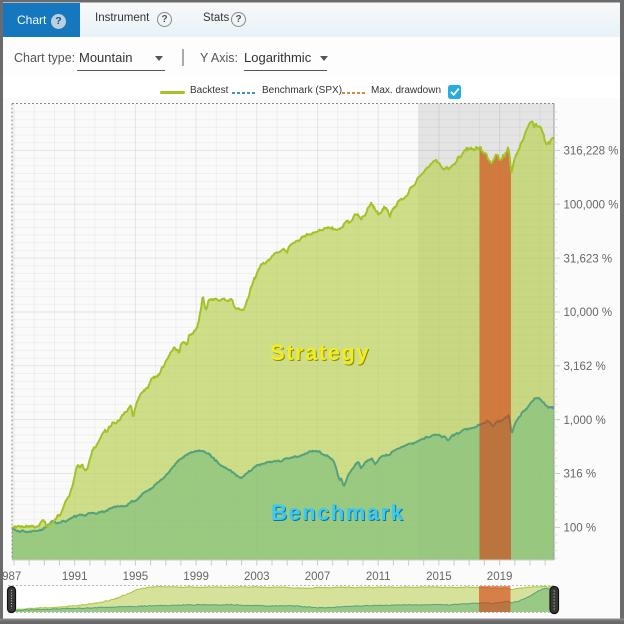  Describe the element at coordinates (591, 152) in the screenshot. I see `svg-text: 316,228 %` at that location.